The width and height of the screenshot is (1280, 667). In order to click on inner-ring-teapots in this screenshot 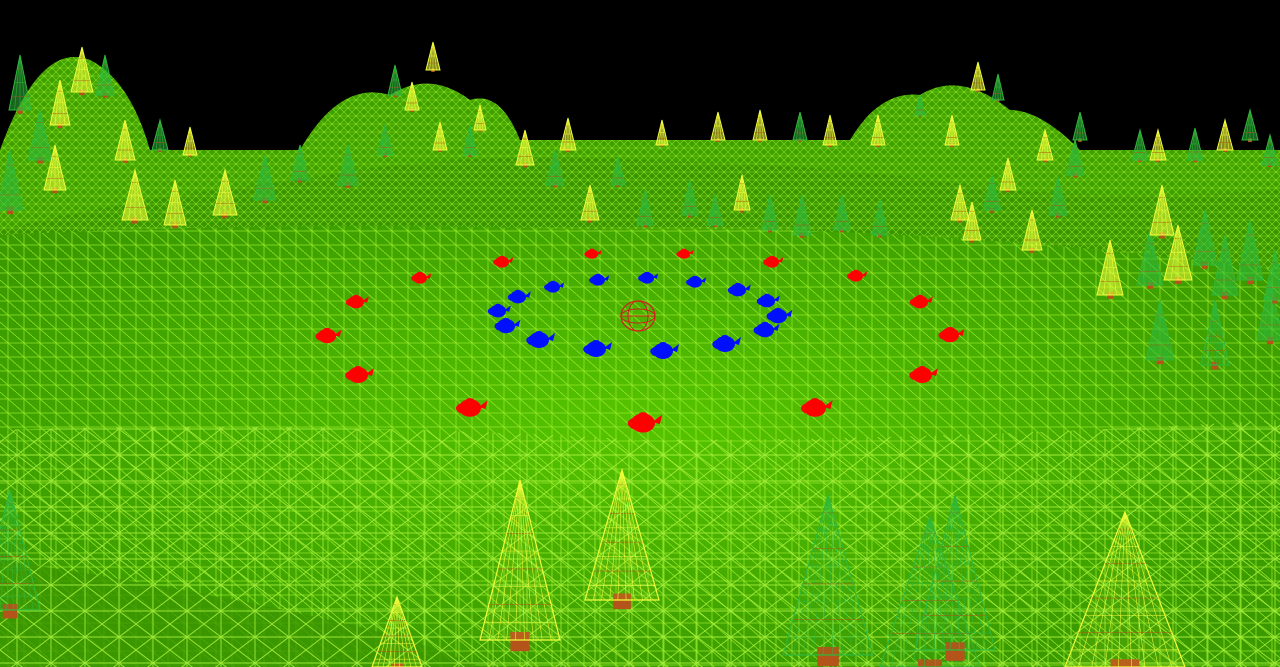, I will do `click(640, 315)`.